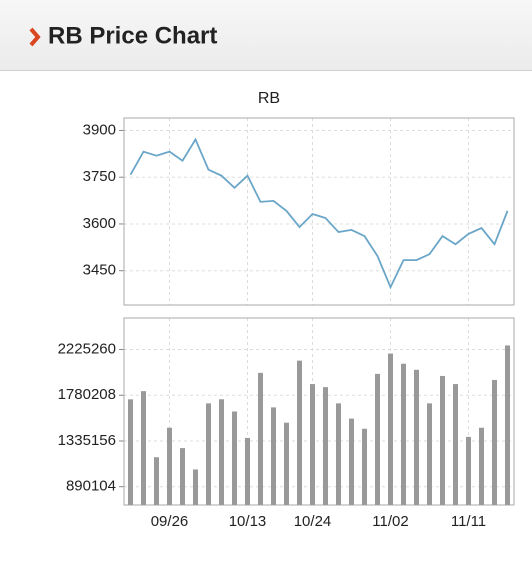  Describe the element at coordinates (468, 521) in the screenshot. I see `x-tick-label: 11/11` at that location.